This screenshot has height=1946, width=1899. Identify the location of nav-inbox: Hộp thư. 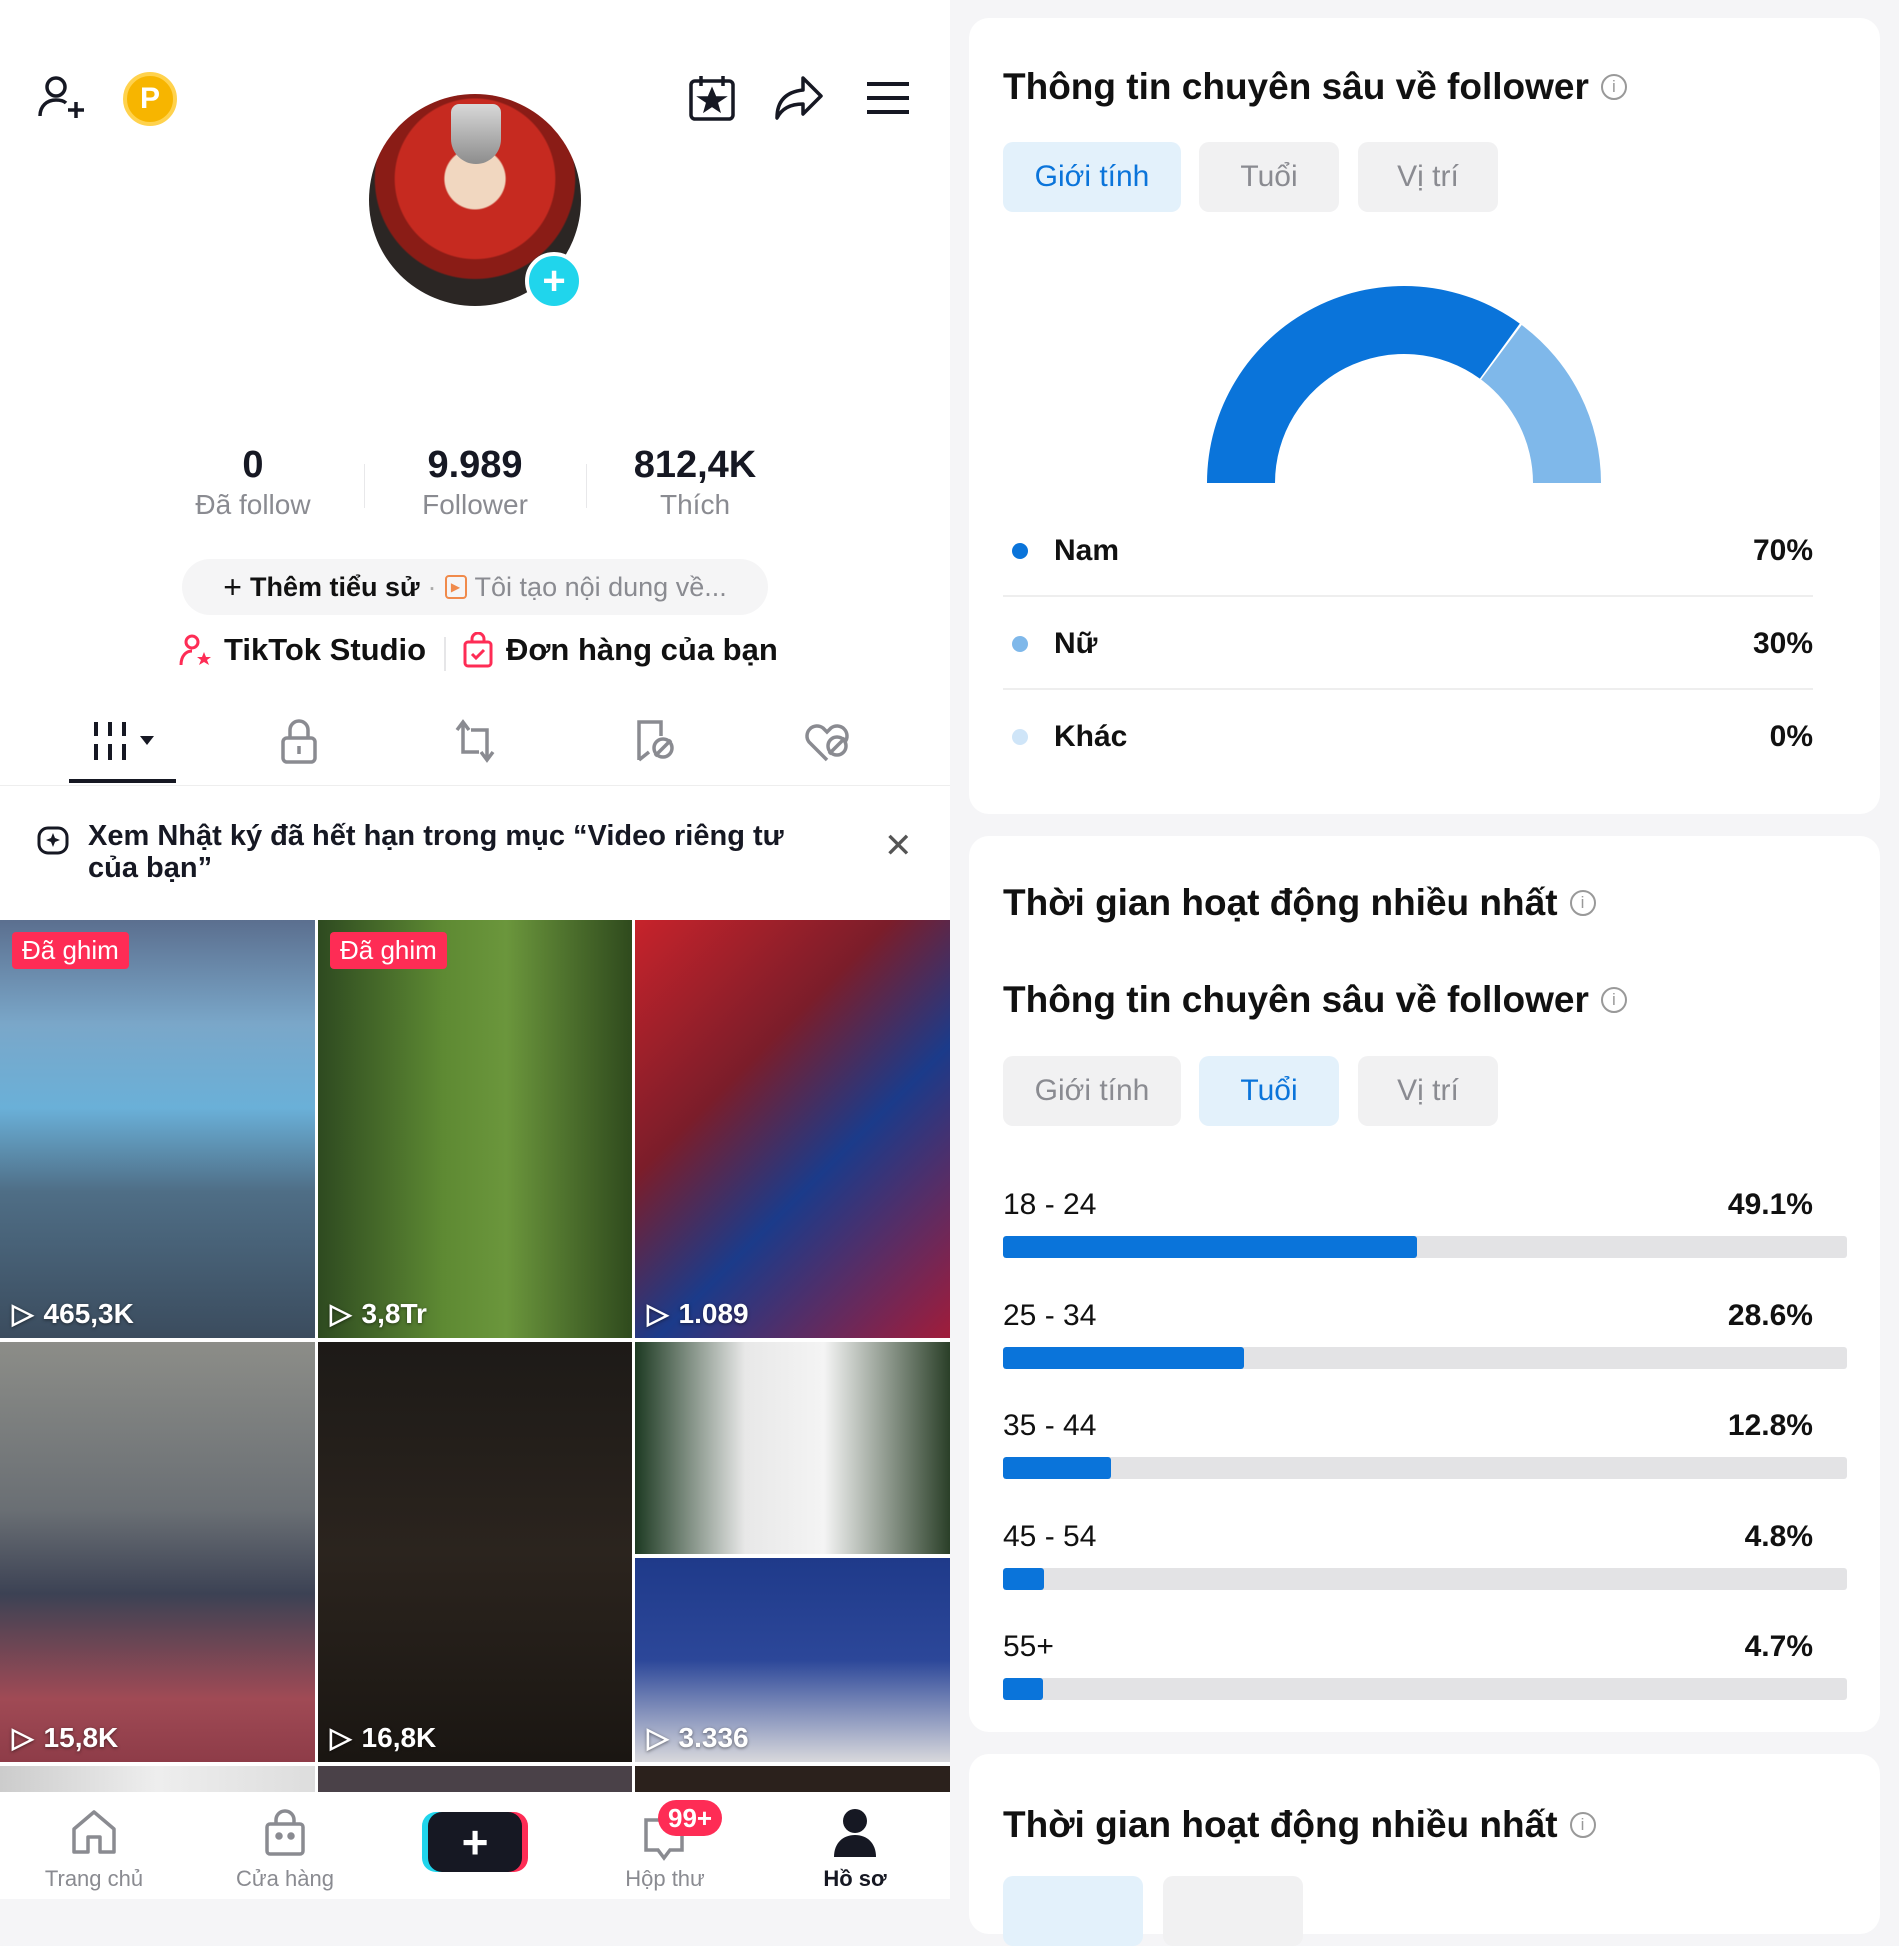
(665, 1878).